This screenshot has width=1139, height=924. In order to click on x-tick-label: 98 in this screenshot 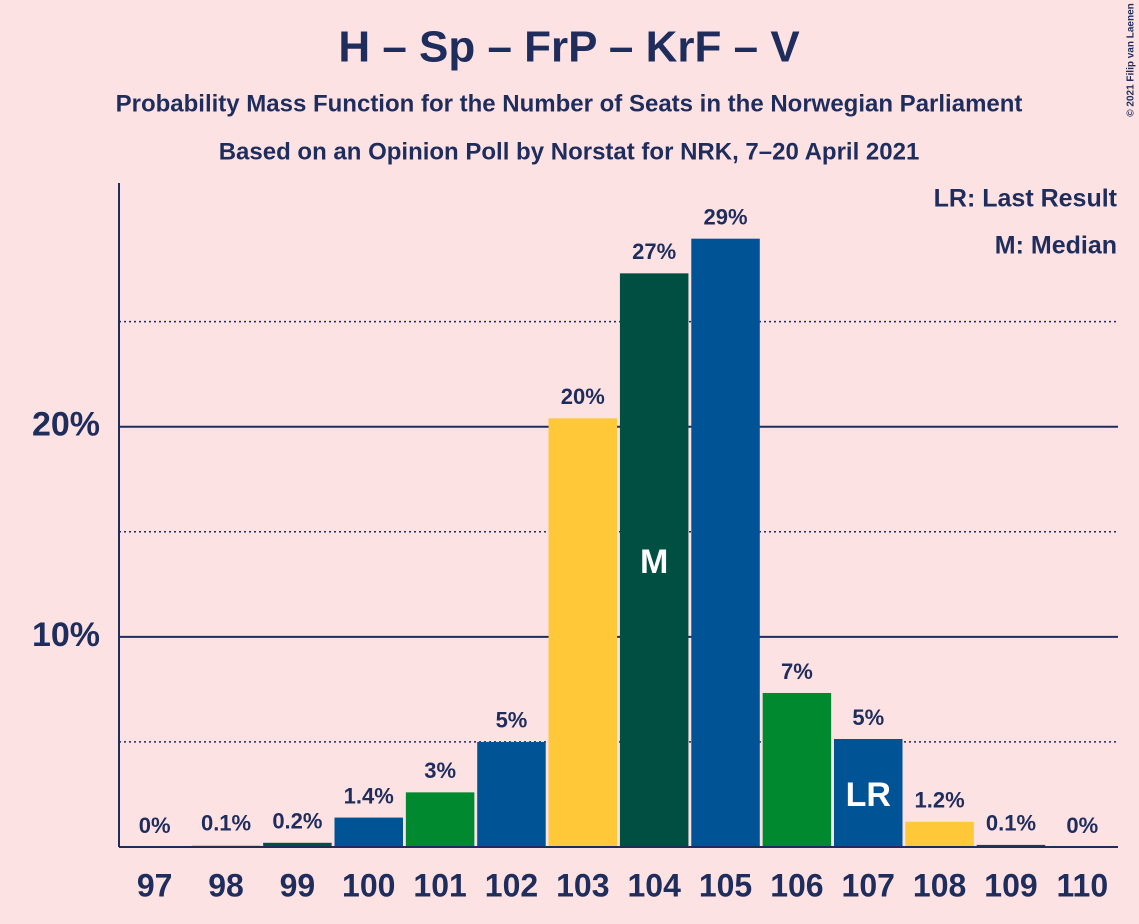, I will do `click(226, 885)`.